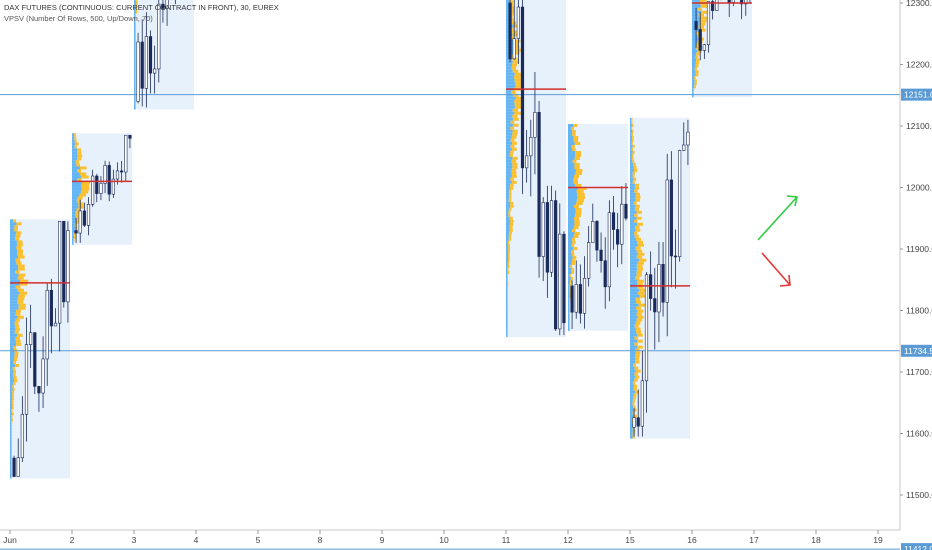 This screenshot has height=550, width=932. What do you see at coordinates (196, 540) in the screenshot?
I see `time-tick-label: 4` at bounding box center [196, 540].